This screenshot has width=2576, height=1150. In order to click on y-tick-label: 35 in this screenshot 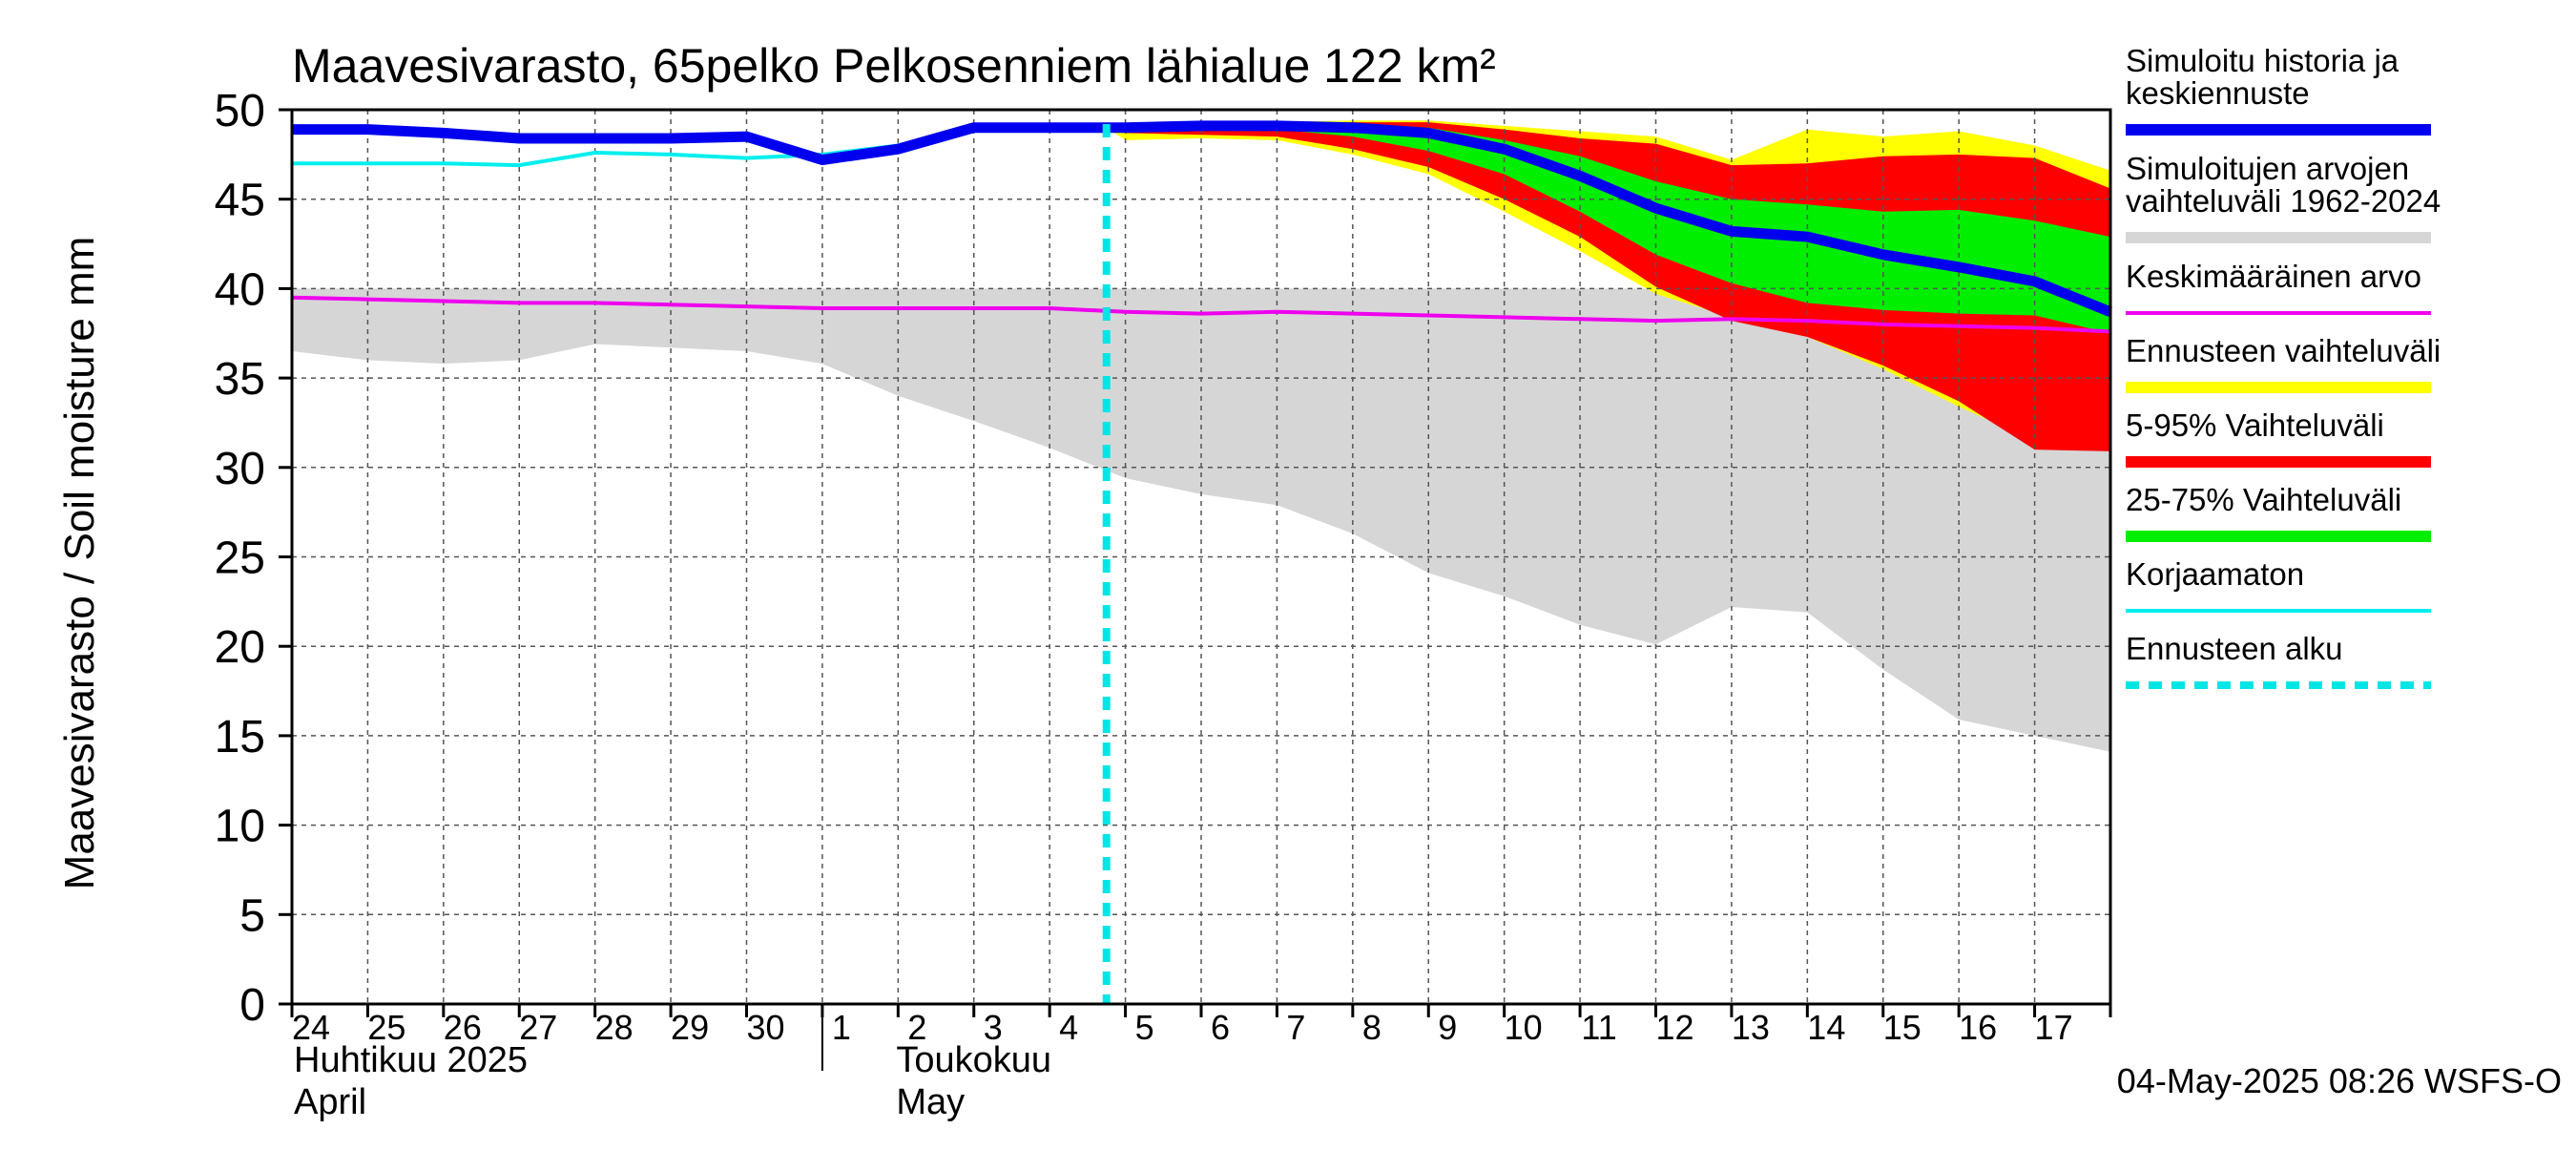, I will do `click(240, 379)`.